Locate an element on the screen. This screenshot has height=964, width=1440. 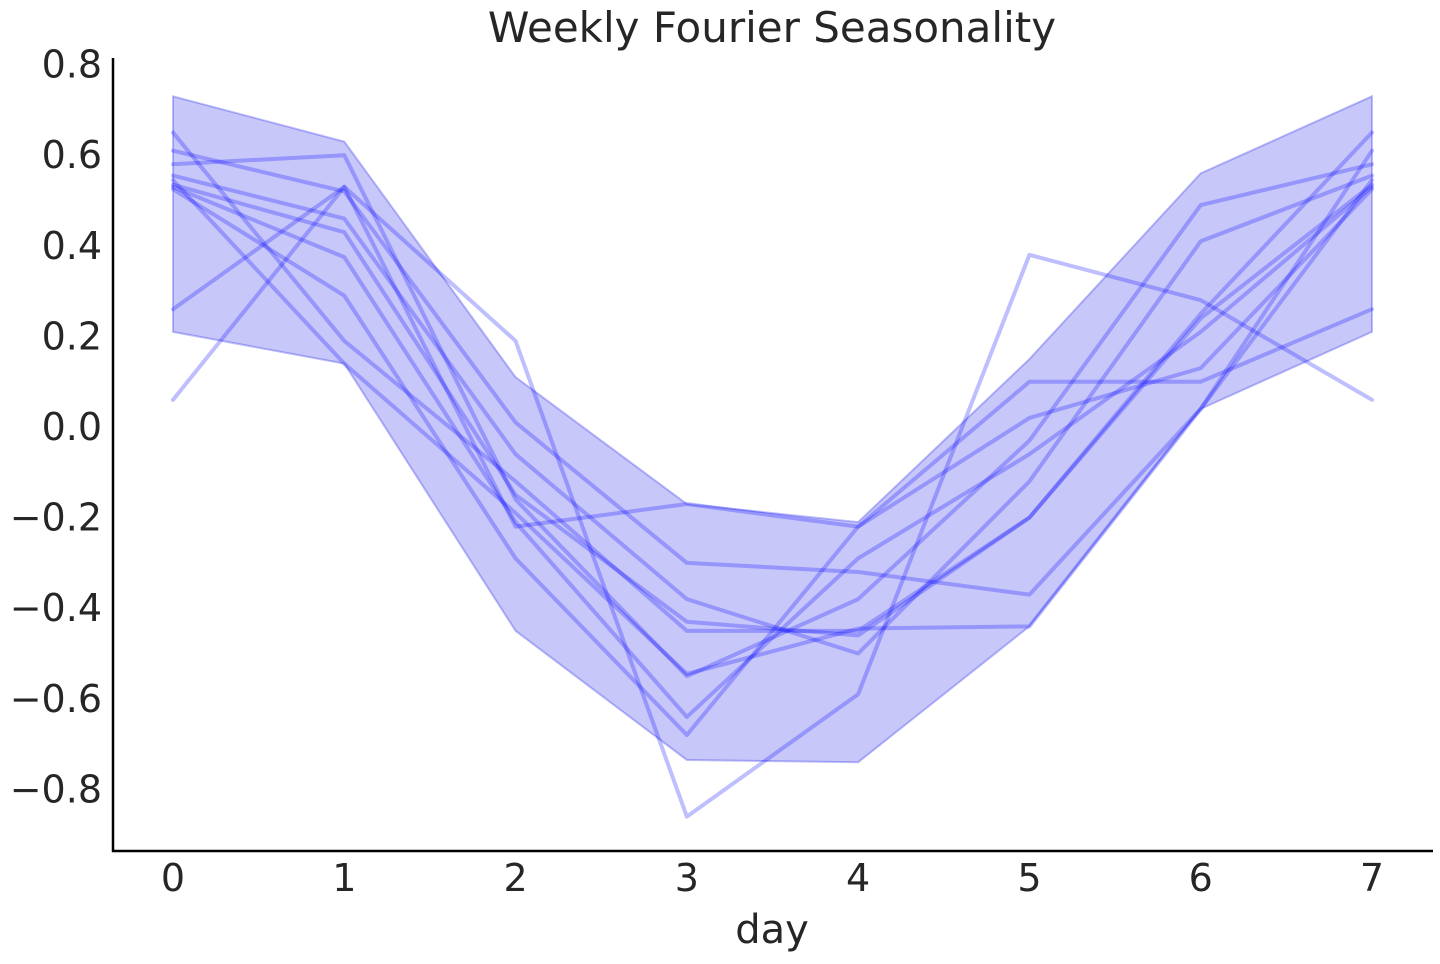
y-tick-label: 0.0 is located at coordinates (72, 427).